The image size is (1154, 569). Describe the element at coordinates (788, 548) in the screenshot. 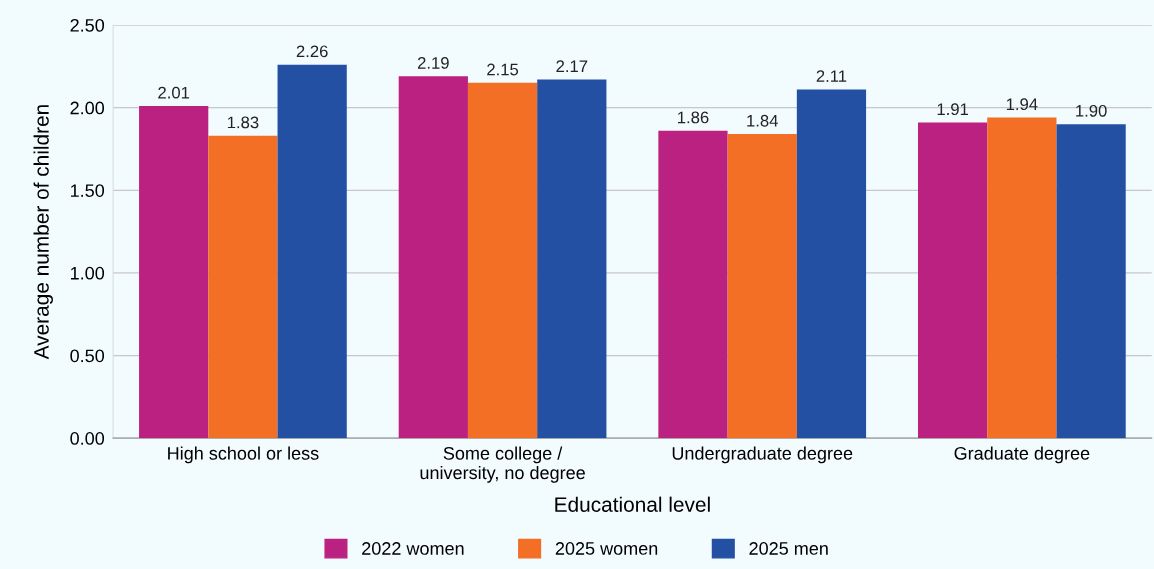

I see `legend-label: 2025 men` at that location.